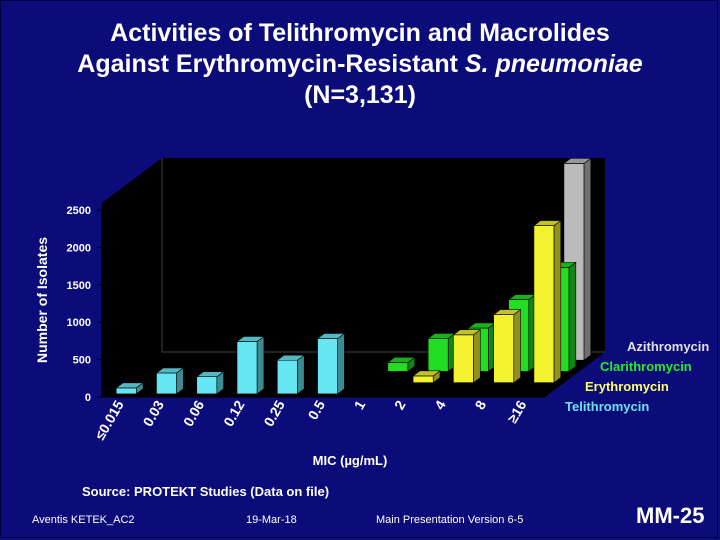 Image resolution: width=720 pixels, height=540 pixels. What do you see at coordinates (360, 95) in the screenshot?
I see `title-line-3: (N=3,131)` at bounding box center [360, 95].